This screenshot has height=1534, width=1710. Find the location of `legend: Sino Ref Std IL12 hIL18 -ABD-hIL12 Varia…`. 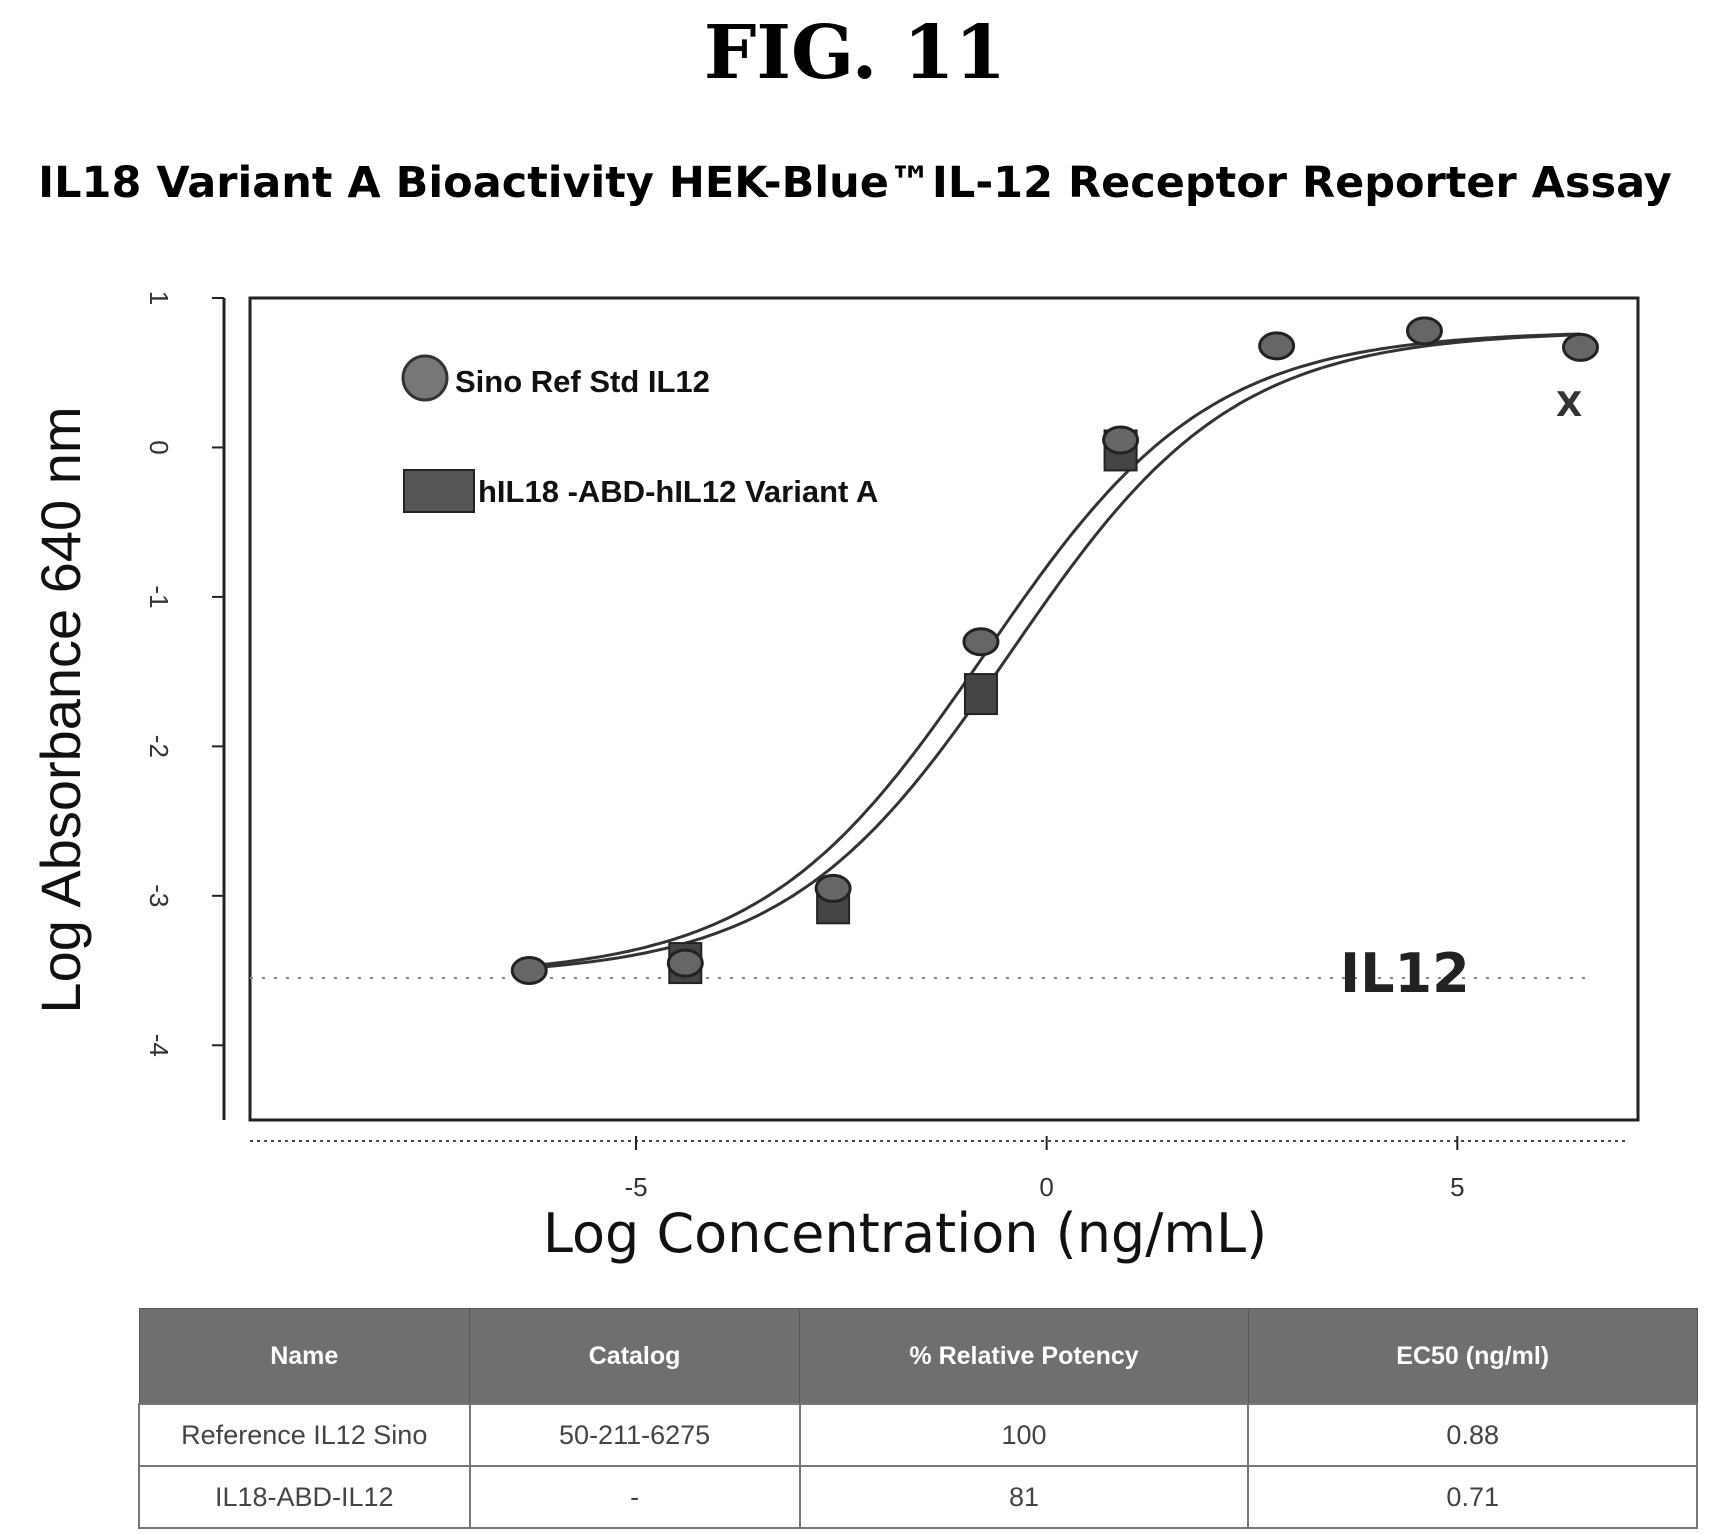

legend: Sino Ref Std IL12 hIL18 -ABD-hIL12 Varia… is located at coordinates (639, 433).